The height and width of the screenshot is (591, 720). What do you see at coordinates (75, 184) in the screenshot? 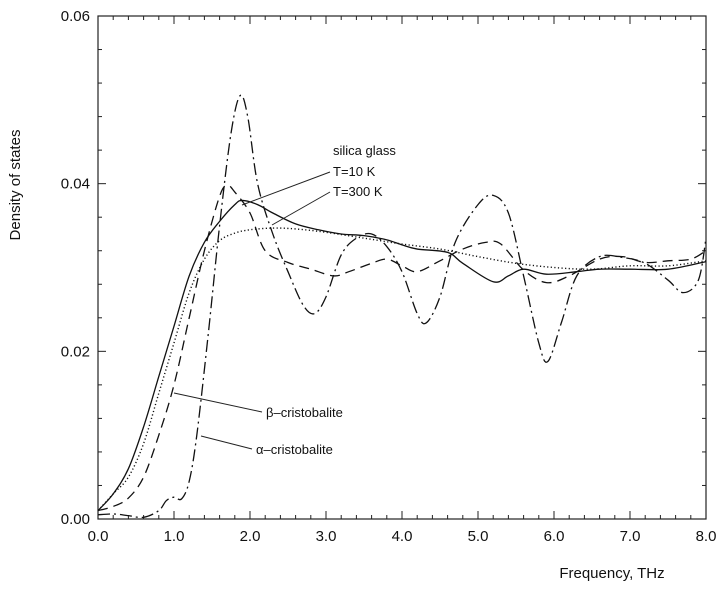
I see `y-tick-label: 0.04` at bounding box center [75, 184].